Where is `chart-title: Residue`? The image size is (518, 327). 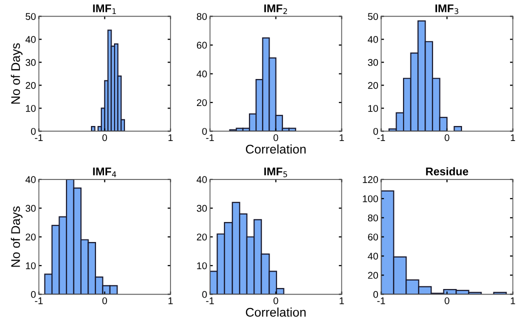 chart-title: Residue is located at coordinates (447, 171).